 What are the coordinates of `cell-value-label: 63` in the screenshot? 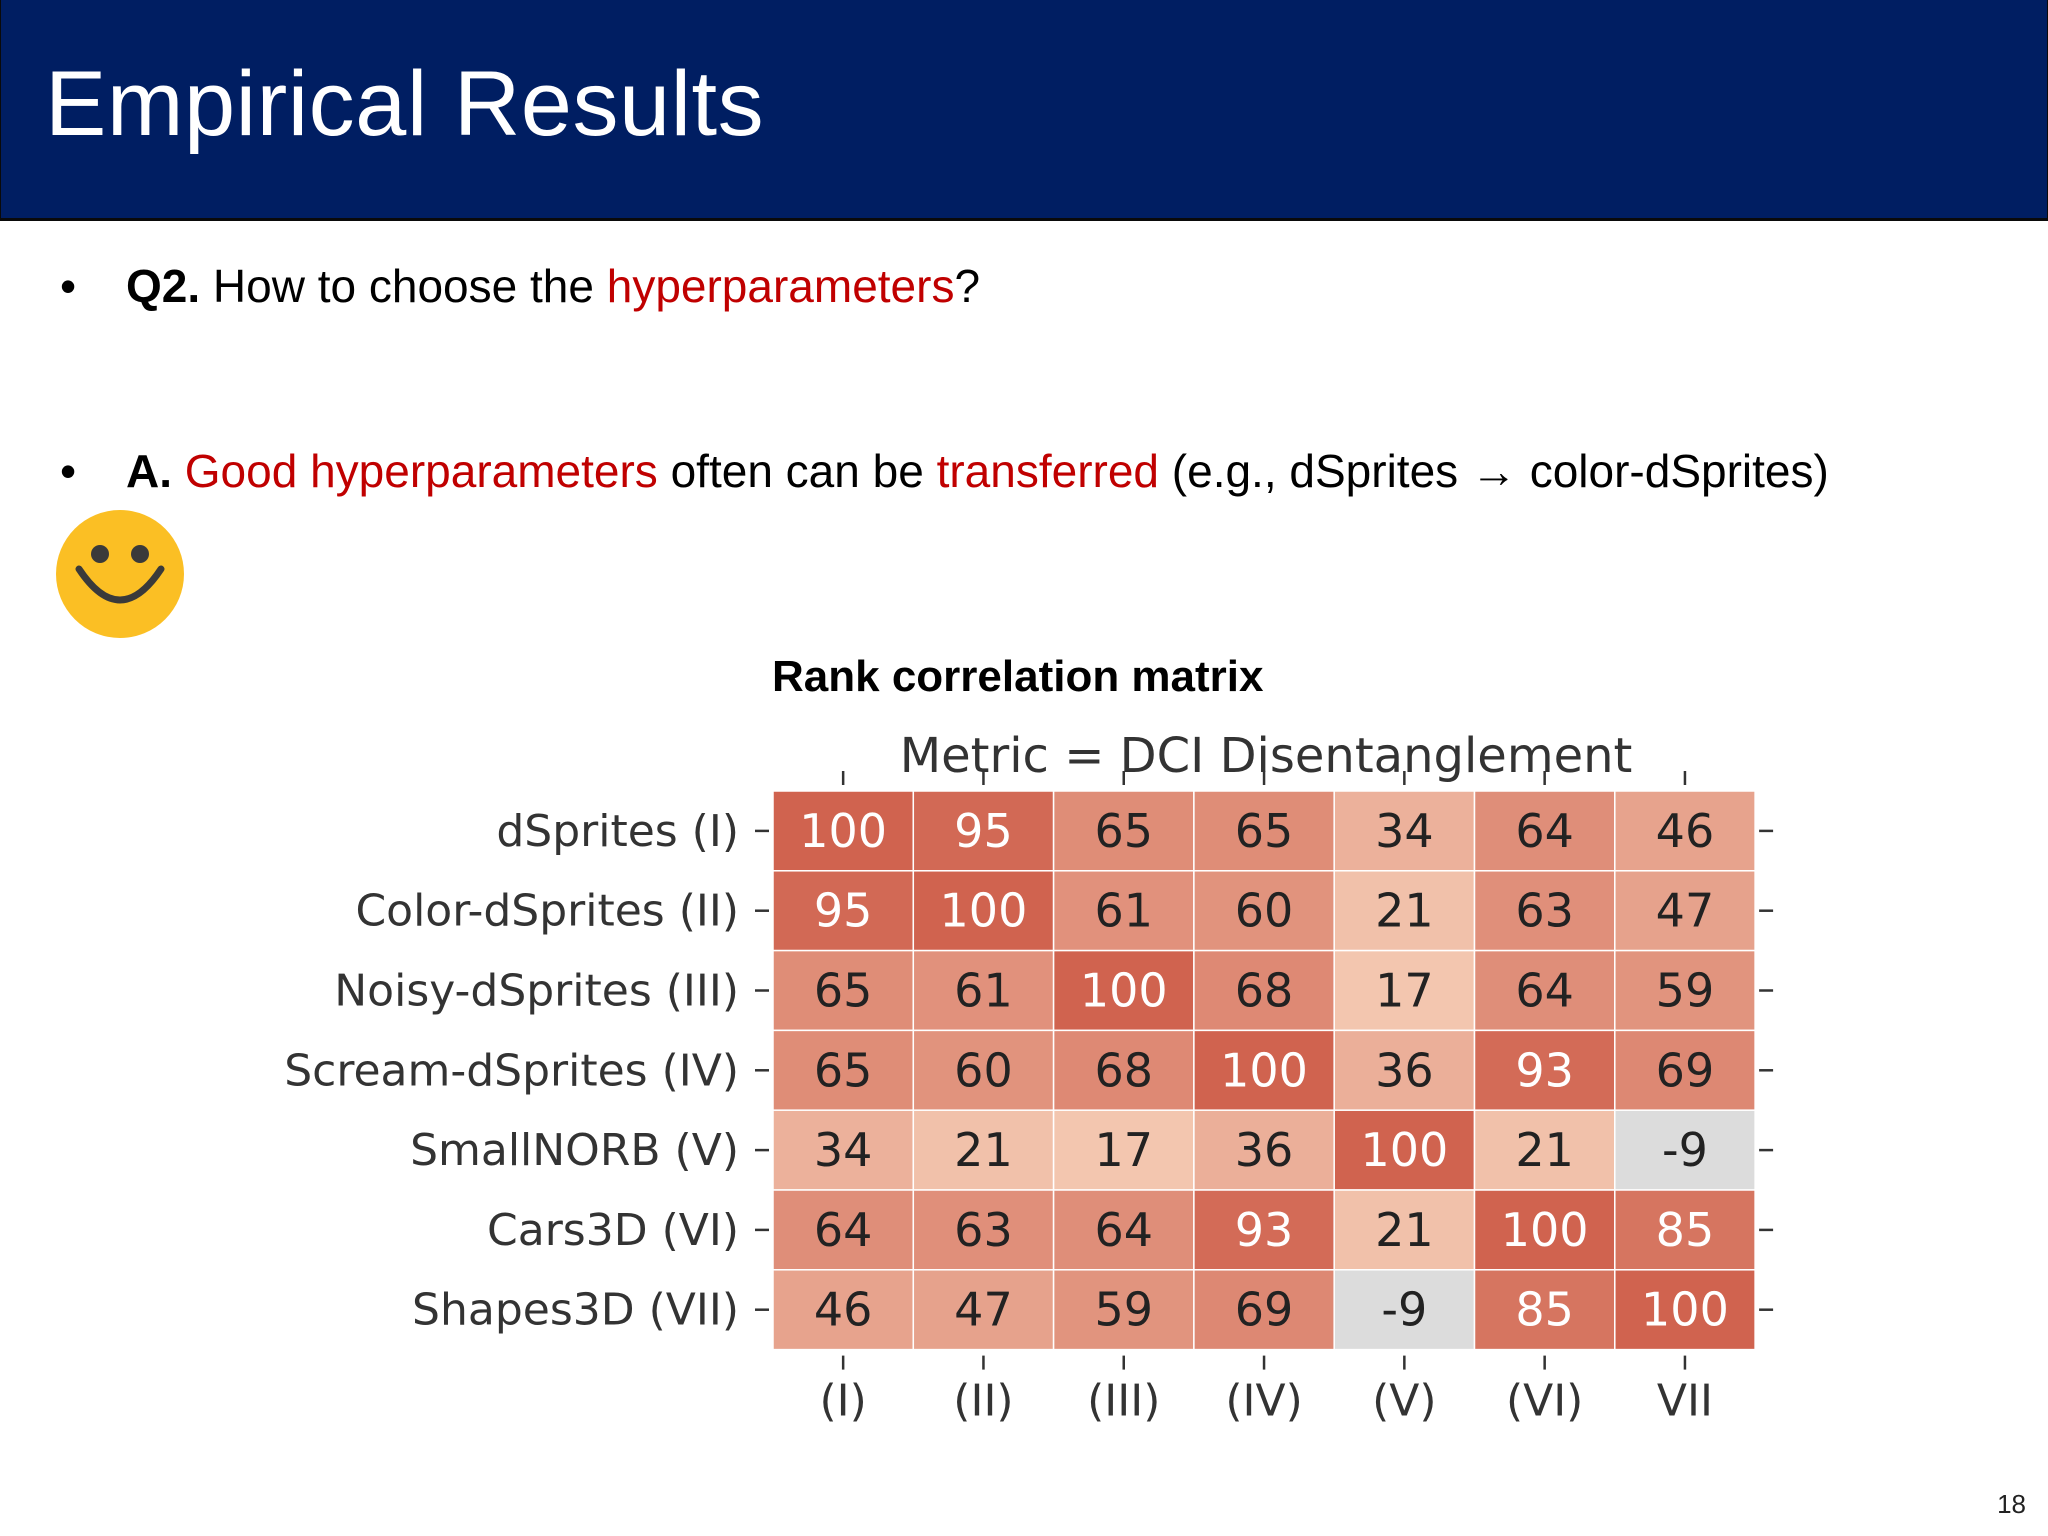 It's located at (1544, 911).